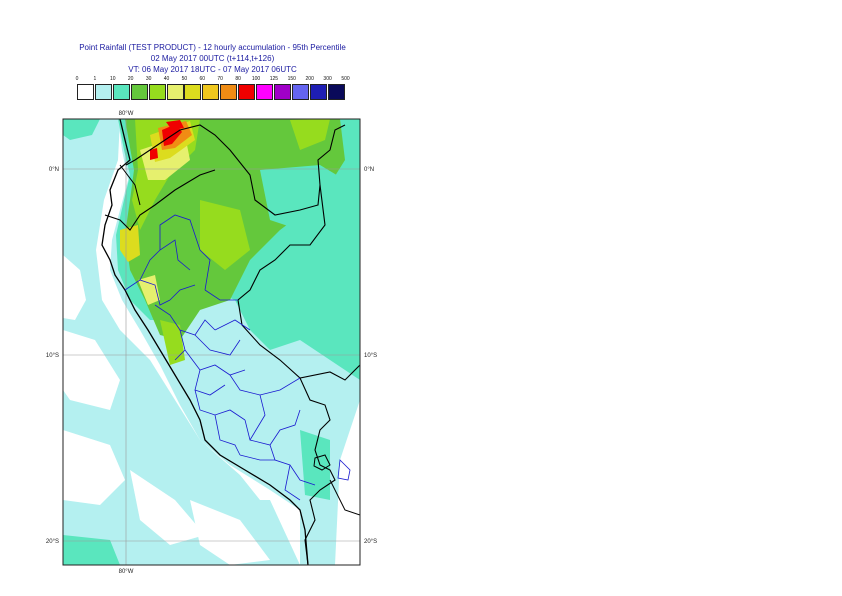 This screenshot has width=842, height=596. Describe the element at coordinates (370, 542) in the screenshot. I see `lat-label-right-20s: 20°S` at that location.